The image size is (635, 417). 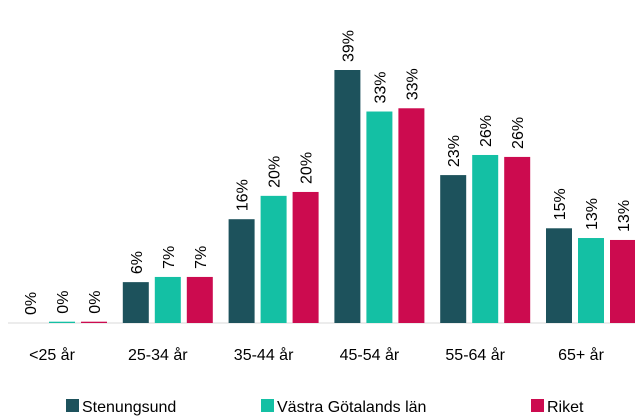 What do you see at coordinates (475, 355) in the screenshot?
I see `x-tick-label: 55-64 år` at bounding box center [475, 355].